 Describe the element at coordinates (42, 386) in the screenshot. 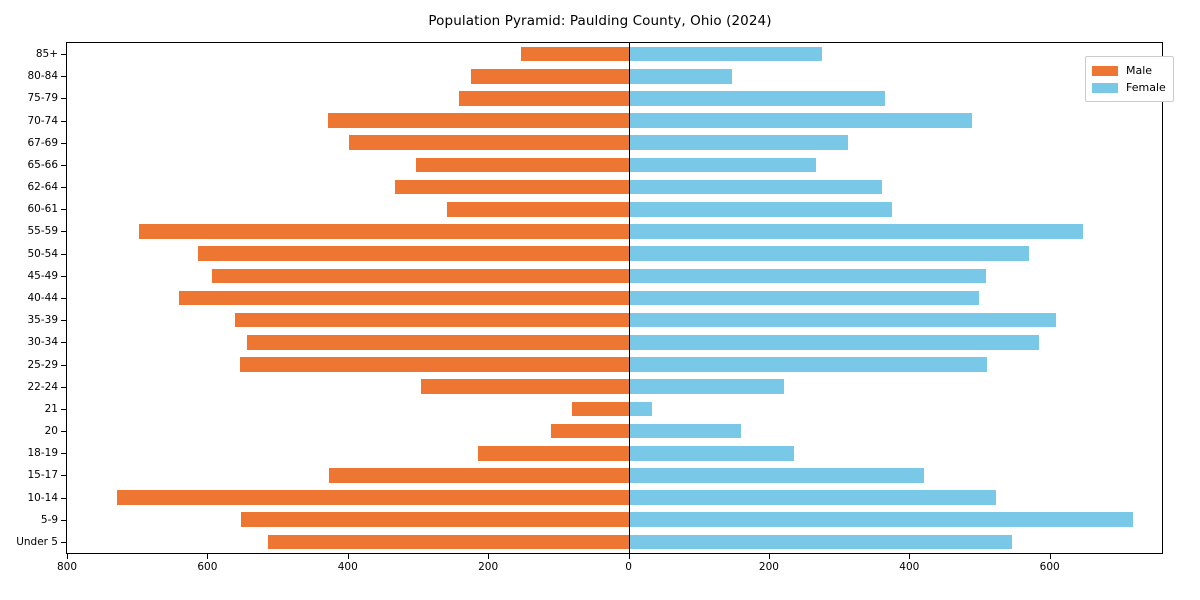

I see `y-axis-tick-label: 22-24` at that location.